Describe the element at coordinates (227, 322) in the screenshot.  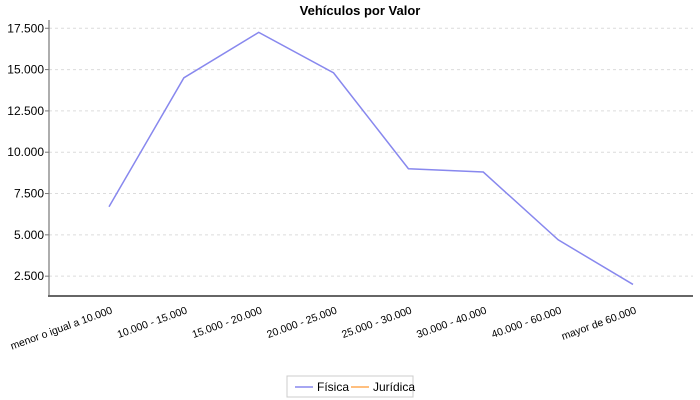
I see `x-tick-label: 15.000 - 20.000` at that location.